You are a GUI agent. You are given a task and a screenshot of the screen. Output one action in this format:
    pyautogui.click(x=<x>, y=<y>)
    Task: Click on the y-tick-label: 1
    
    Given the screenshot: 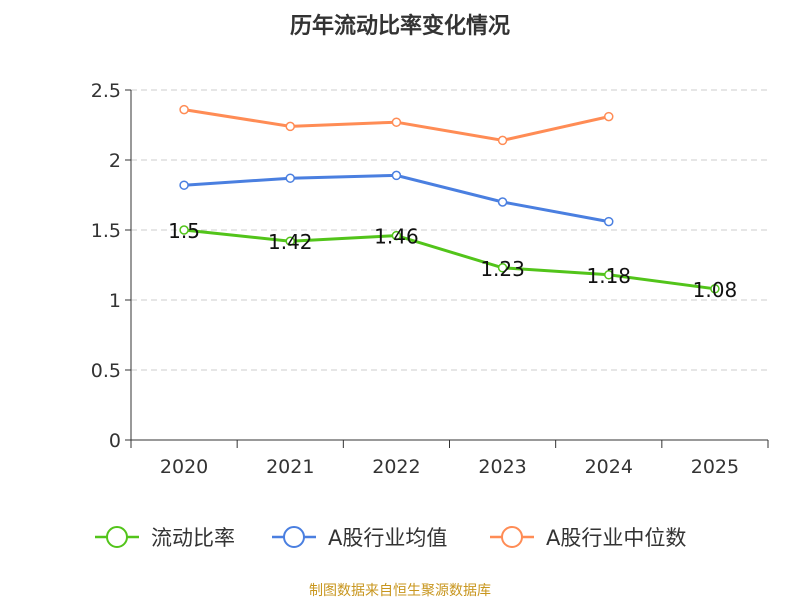 What is the action you would take?
    pyautogui.click(x=115, y=301)
    